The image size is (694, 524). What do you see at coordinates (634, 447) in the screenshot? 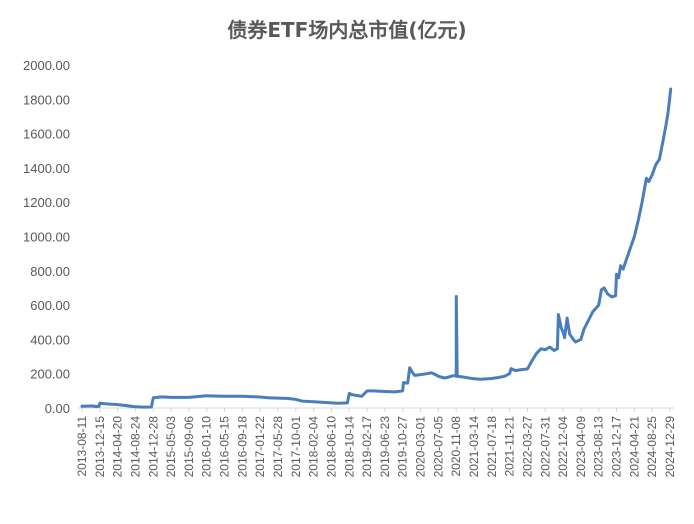
I see `x-tick-label: 2024-04-21` at bounding box center [634, 447].